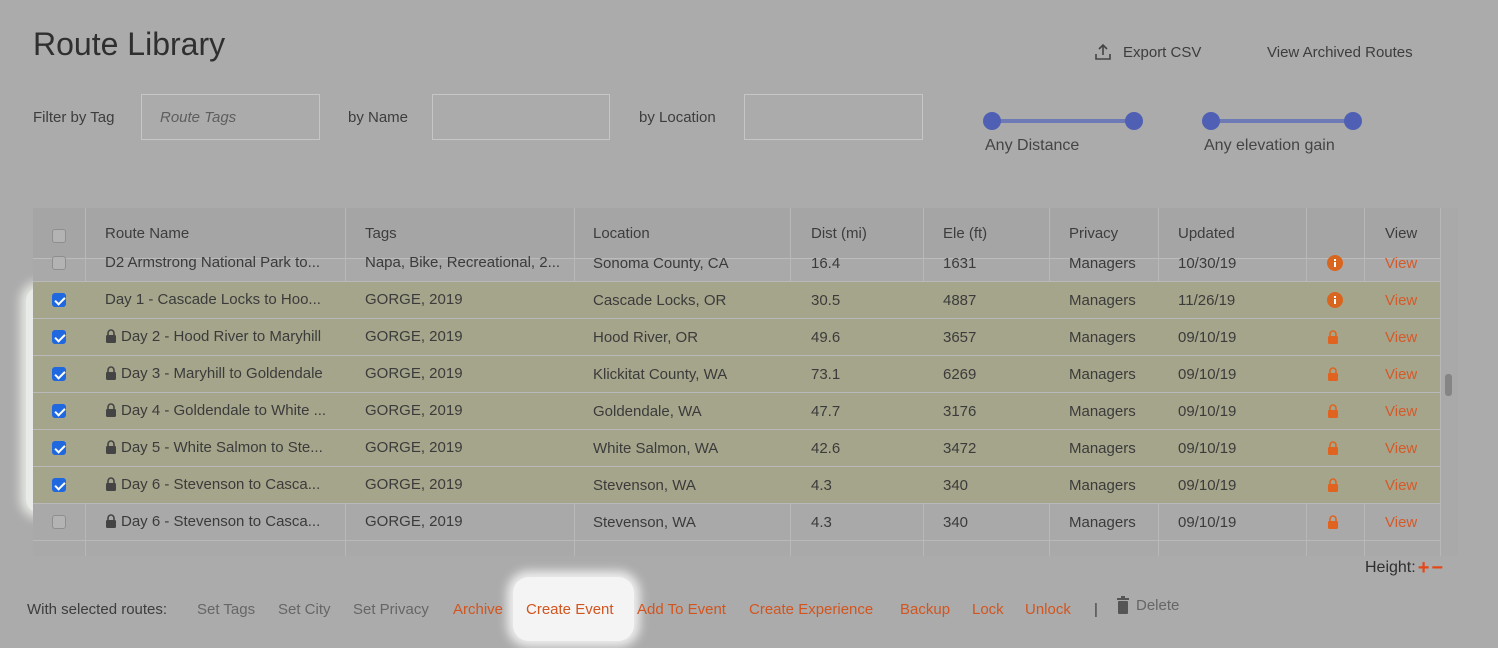  What do you see at coordinates (1206, 233) in the screenshot?
I see `column-updated: Updated` at bounding box center [1206, 233].